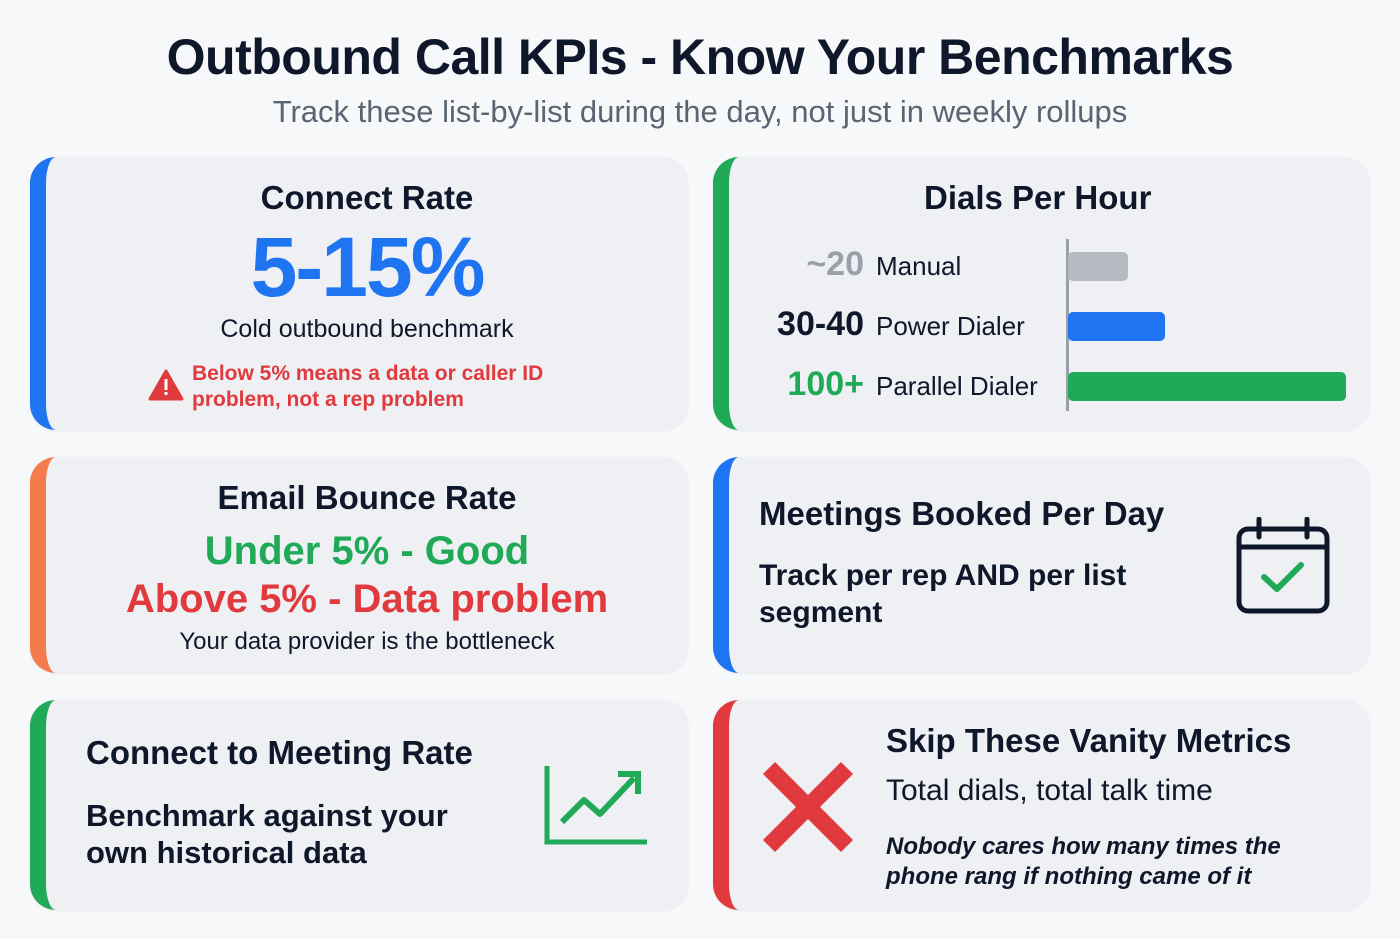  I want to click on dial-label: Parallel Dialer, so click(957, 386).